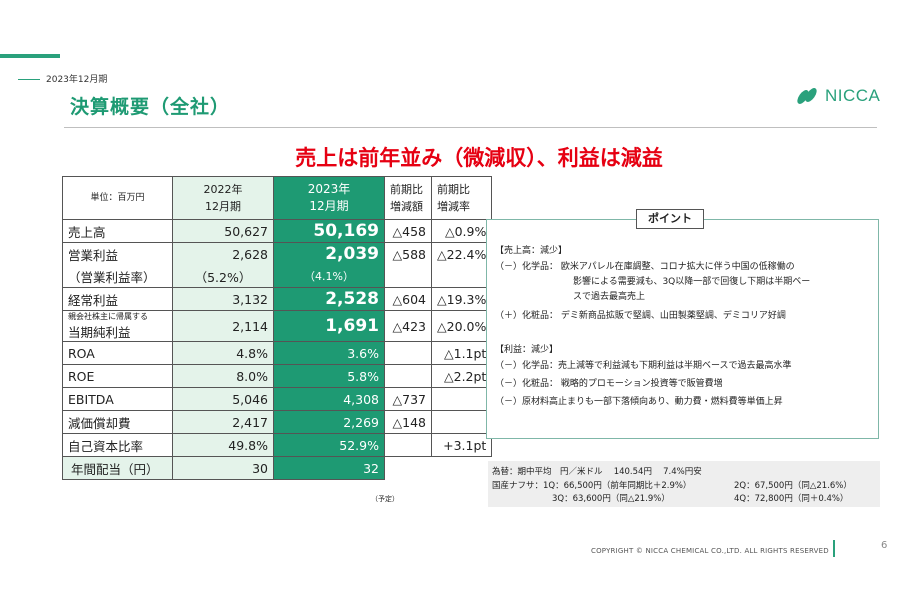 Image resolution: width=898 pixels, height=614 pixels. Describe the element at coordinates (461, 253) in the screenshot. I see `rate-value: △22.4%` at that location.